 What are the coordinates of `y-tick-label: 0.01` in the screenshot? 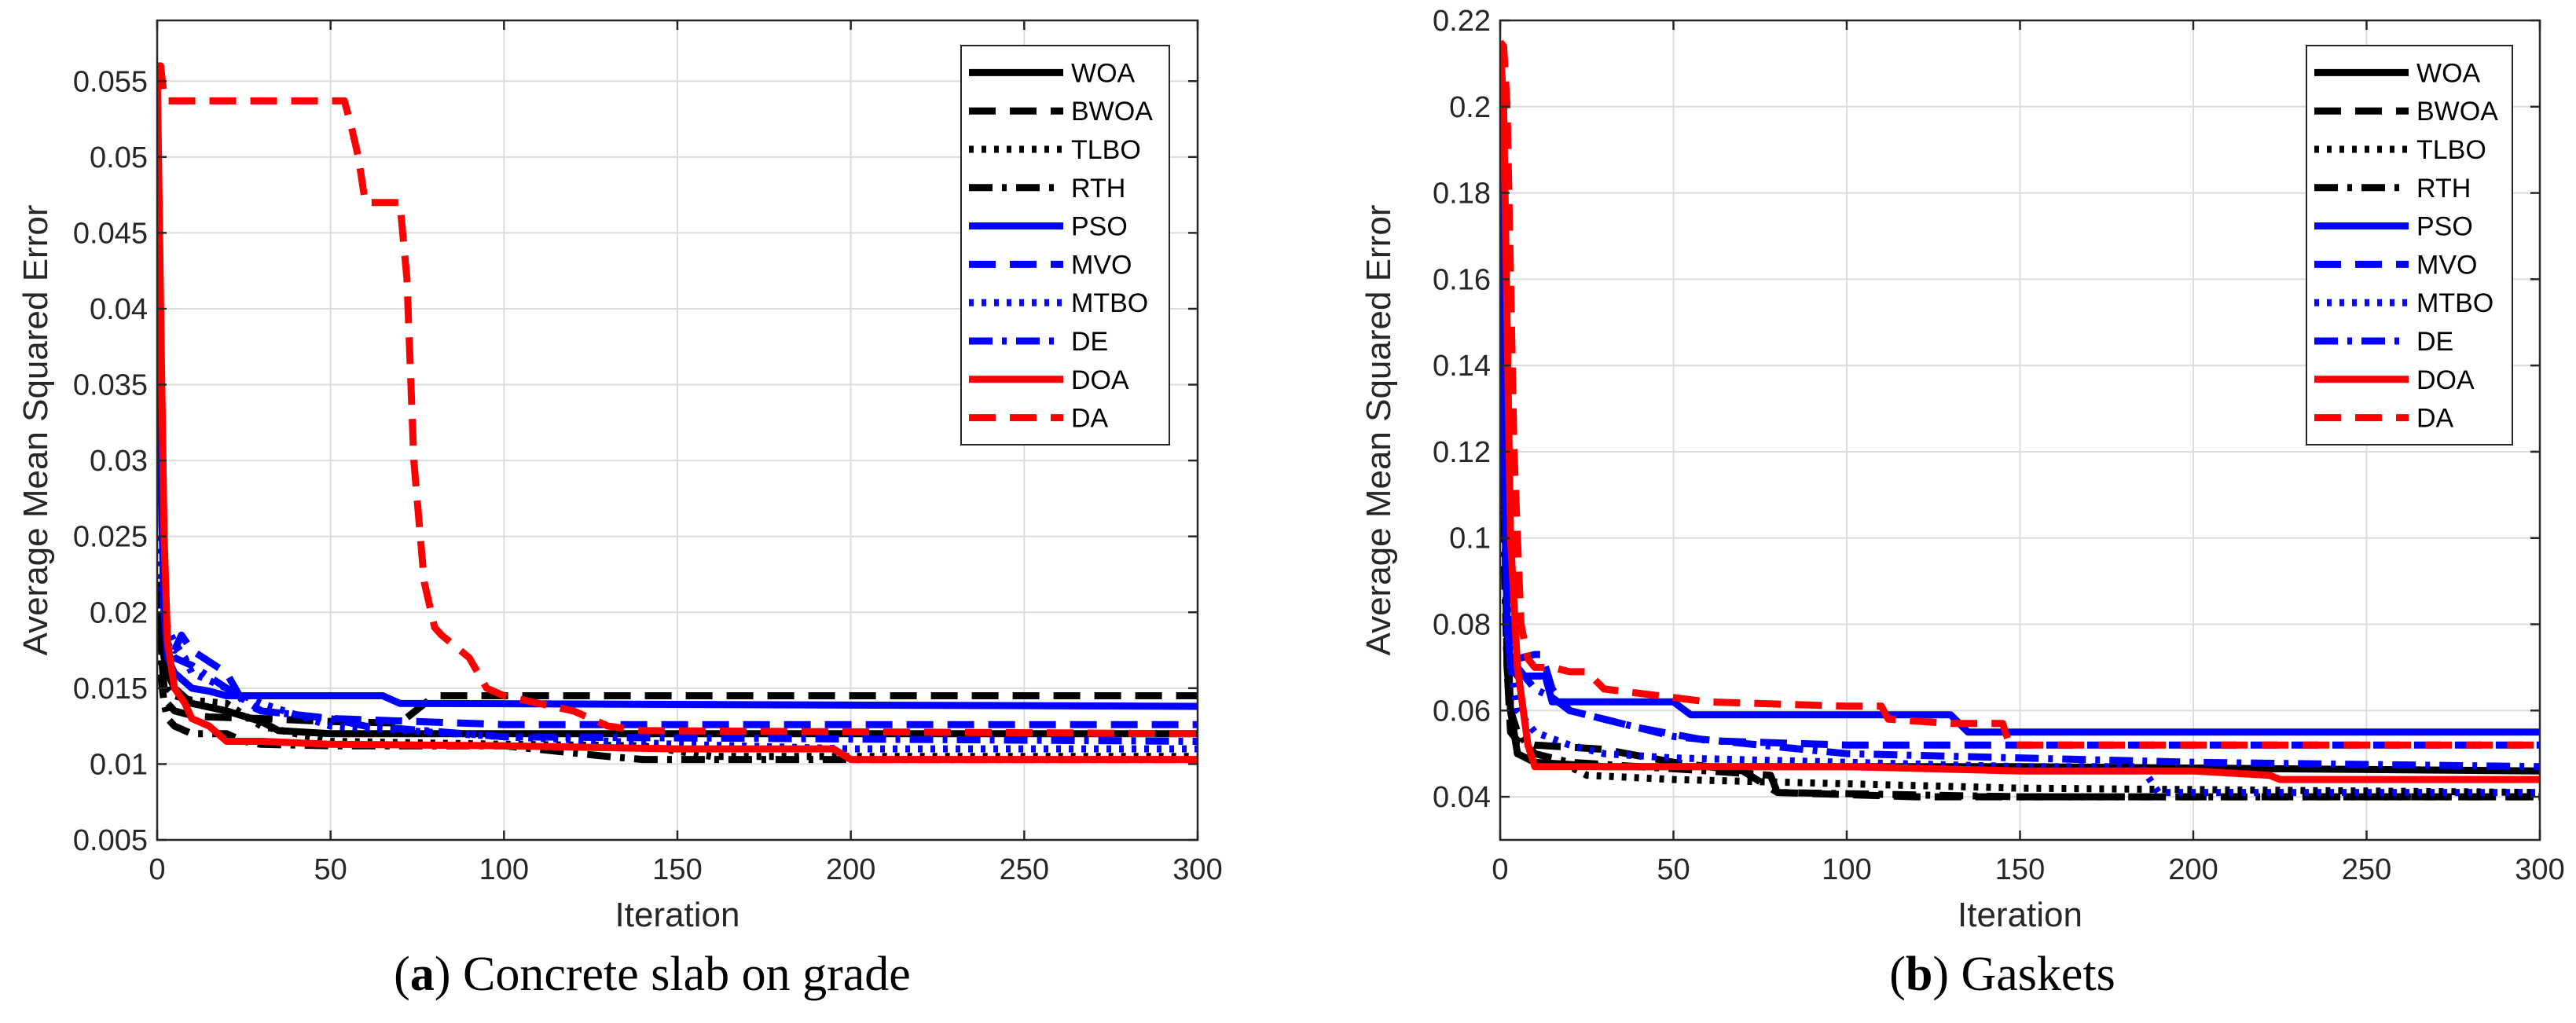 It's located at (119, 764).